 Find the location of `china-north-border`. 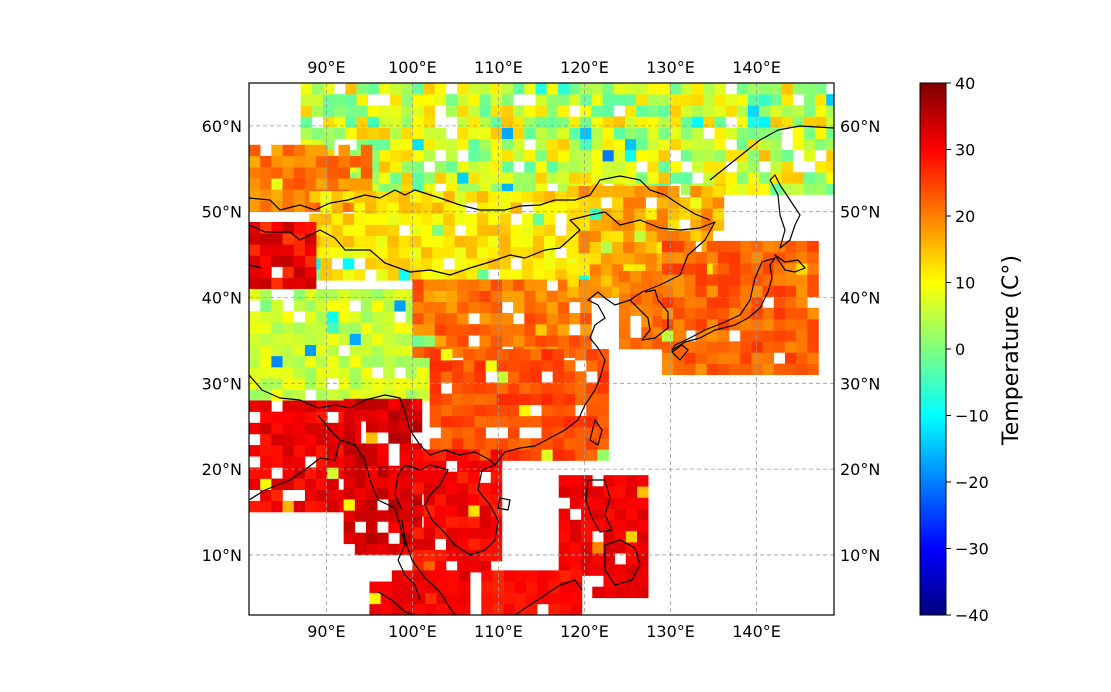

china-north-border is located at coordinates (427, 243).